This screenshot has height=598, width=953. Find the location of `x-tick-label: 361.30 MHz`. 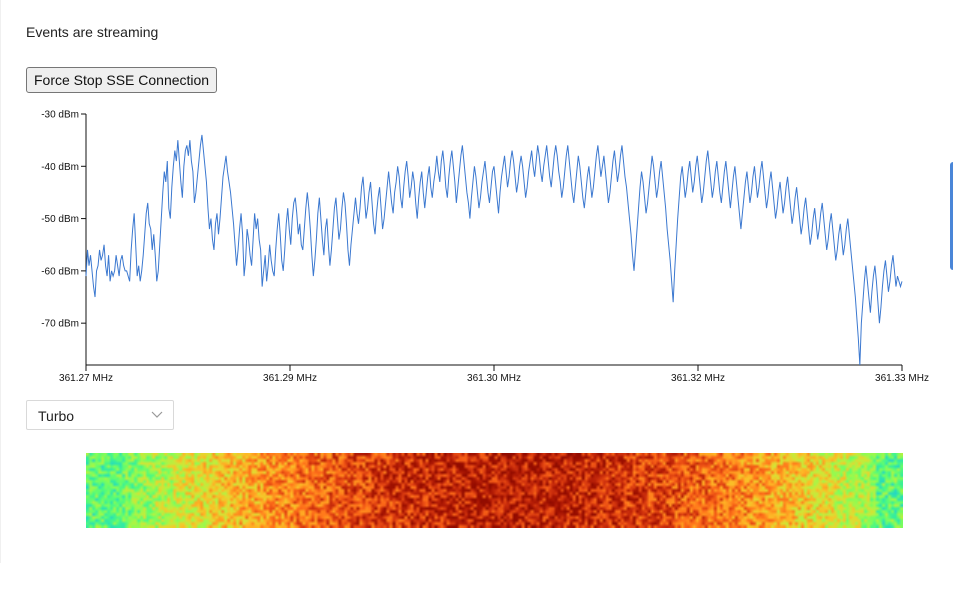

x-tick-label: 361.30 MHz is located at coordinates (494, 378).